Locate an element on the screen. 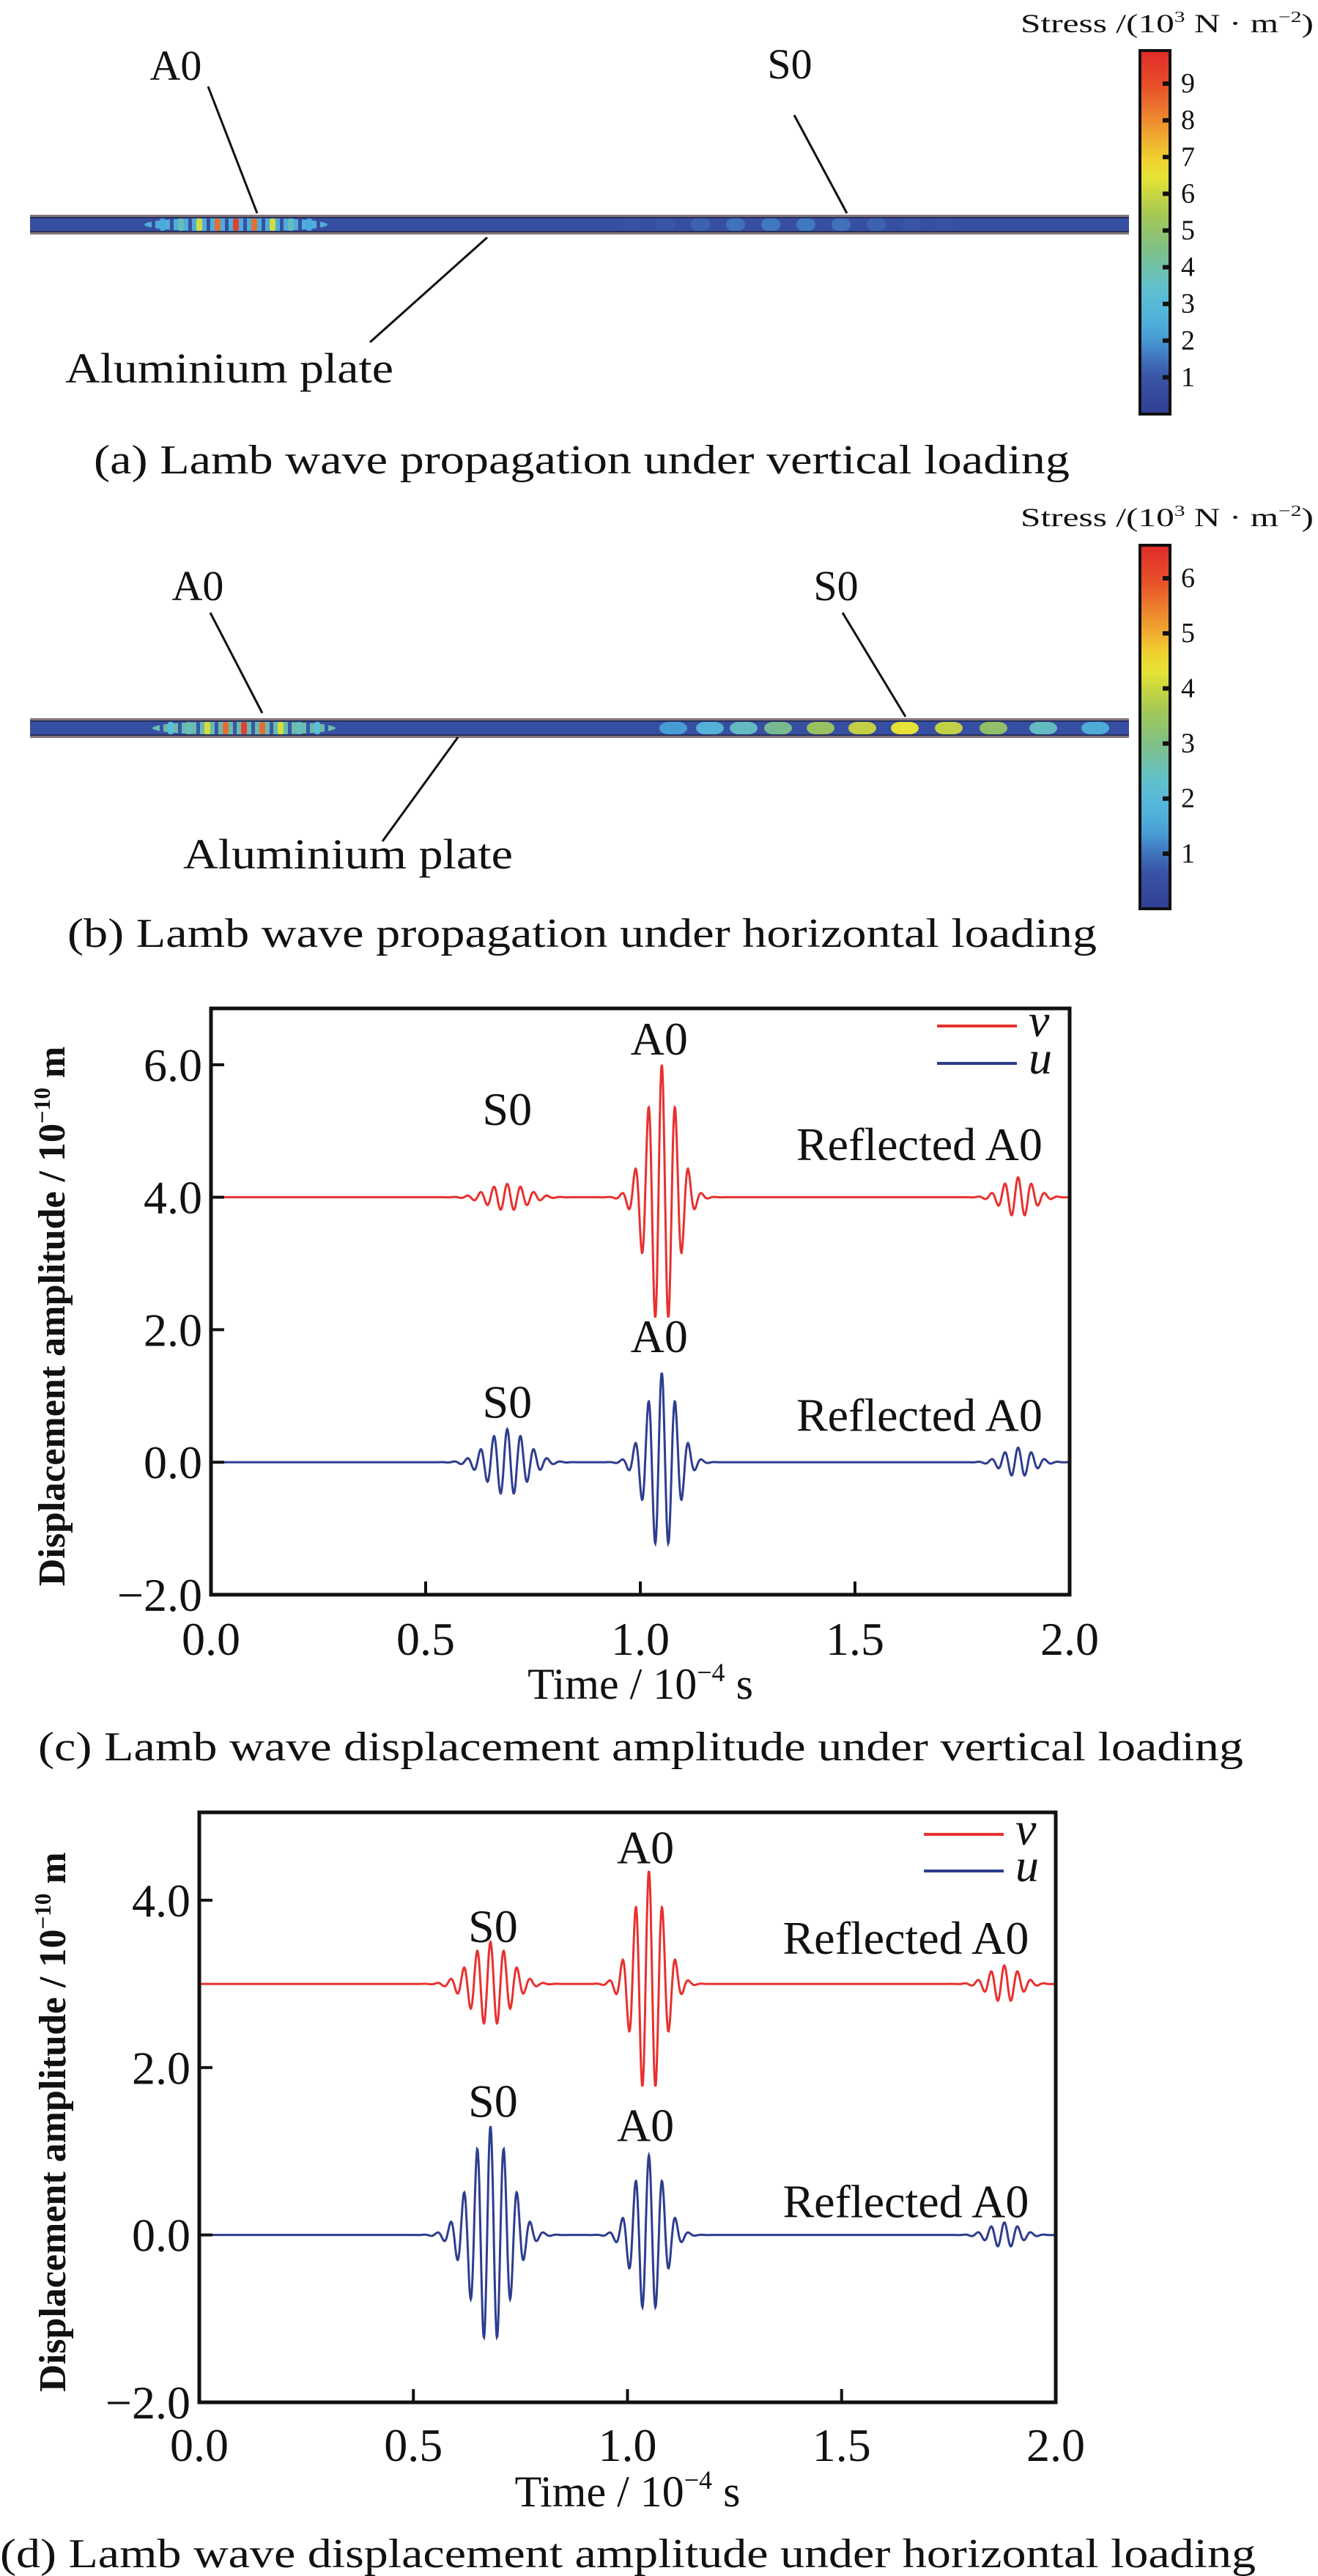 This screenshot has width=1318, height=2576. y-tick-label: 0.0 is located at coordinates (173, 1462).